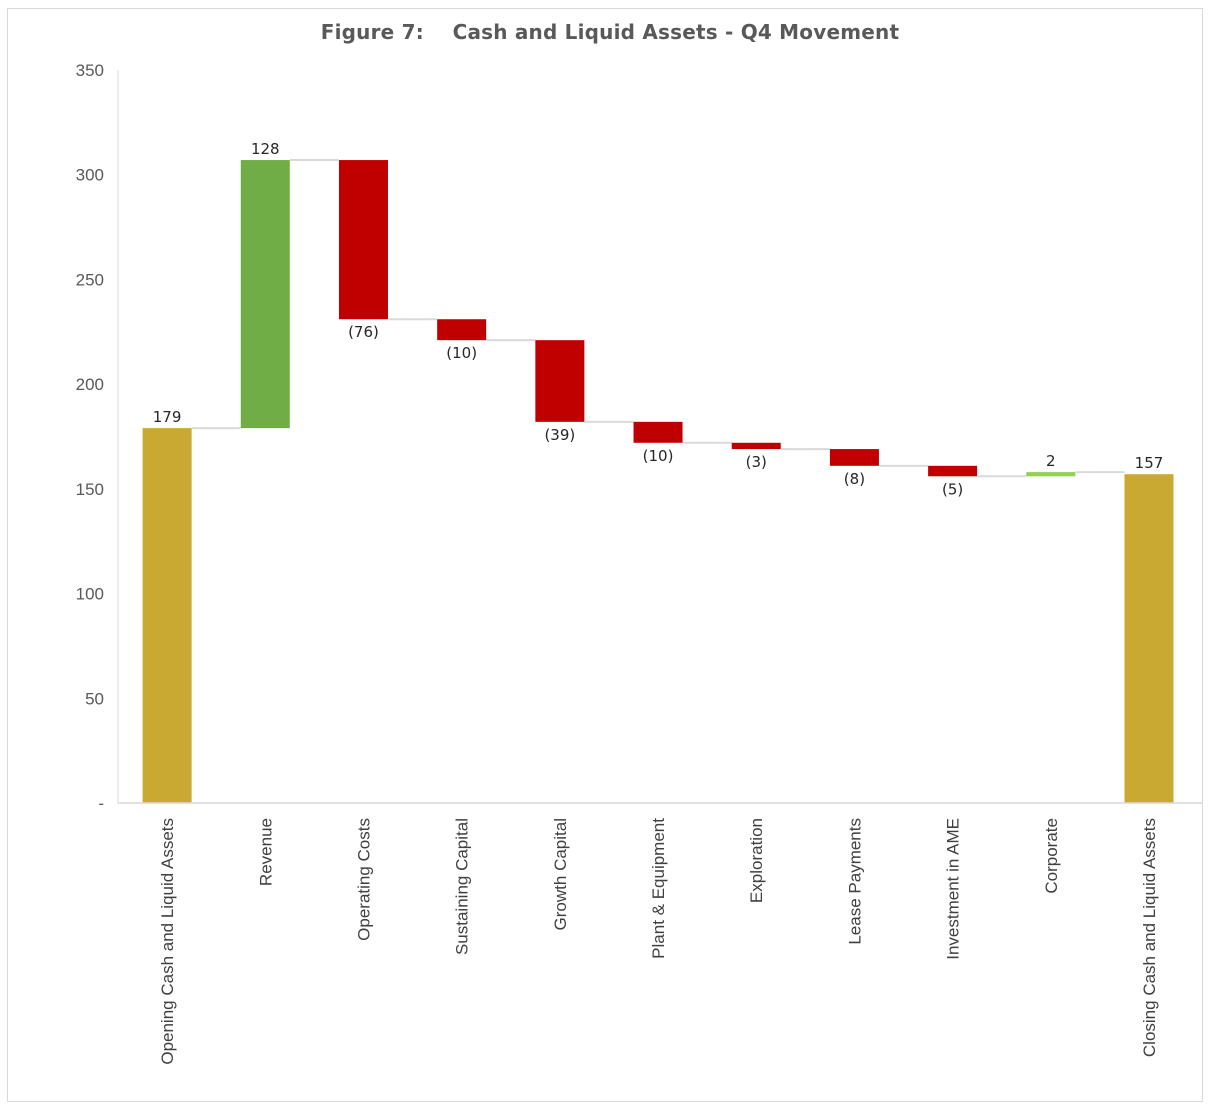 The image size is (1210, 1106). What do you see at coordinates (363, 332) in the screenshot?
I see `data-label: (76)` at bounding box center [363, 332].